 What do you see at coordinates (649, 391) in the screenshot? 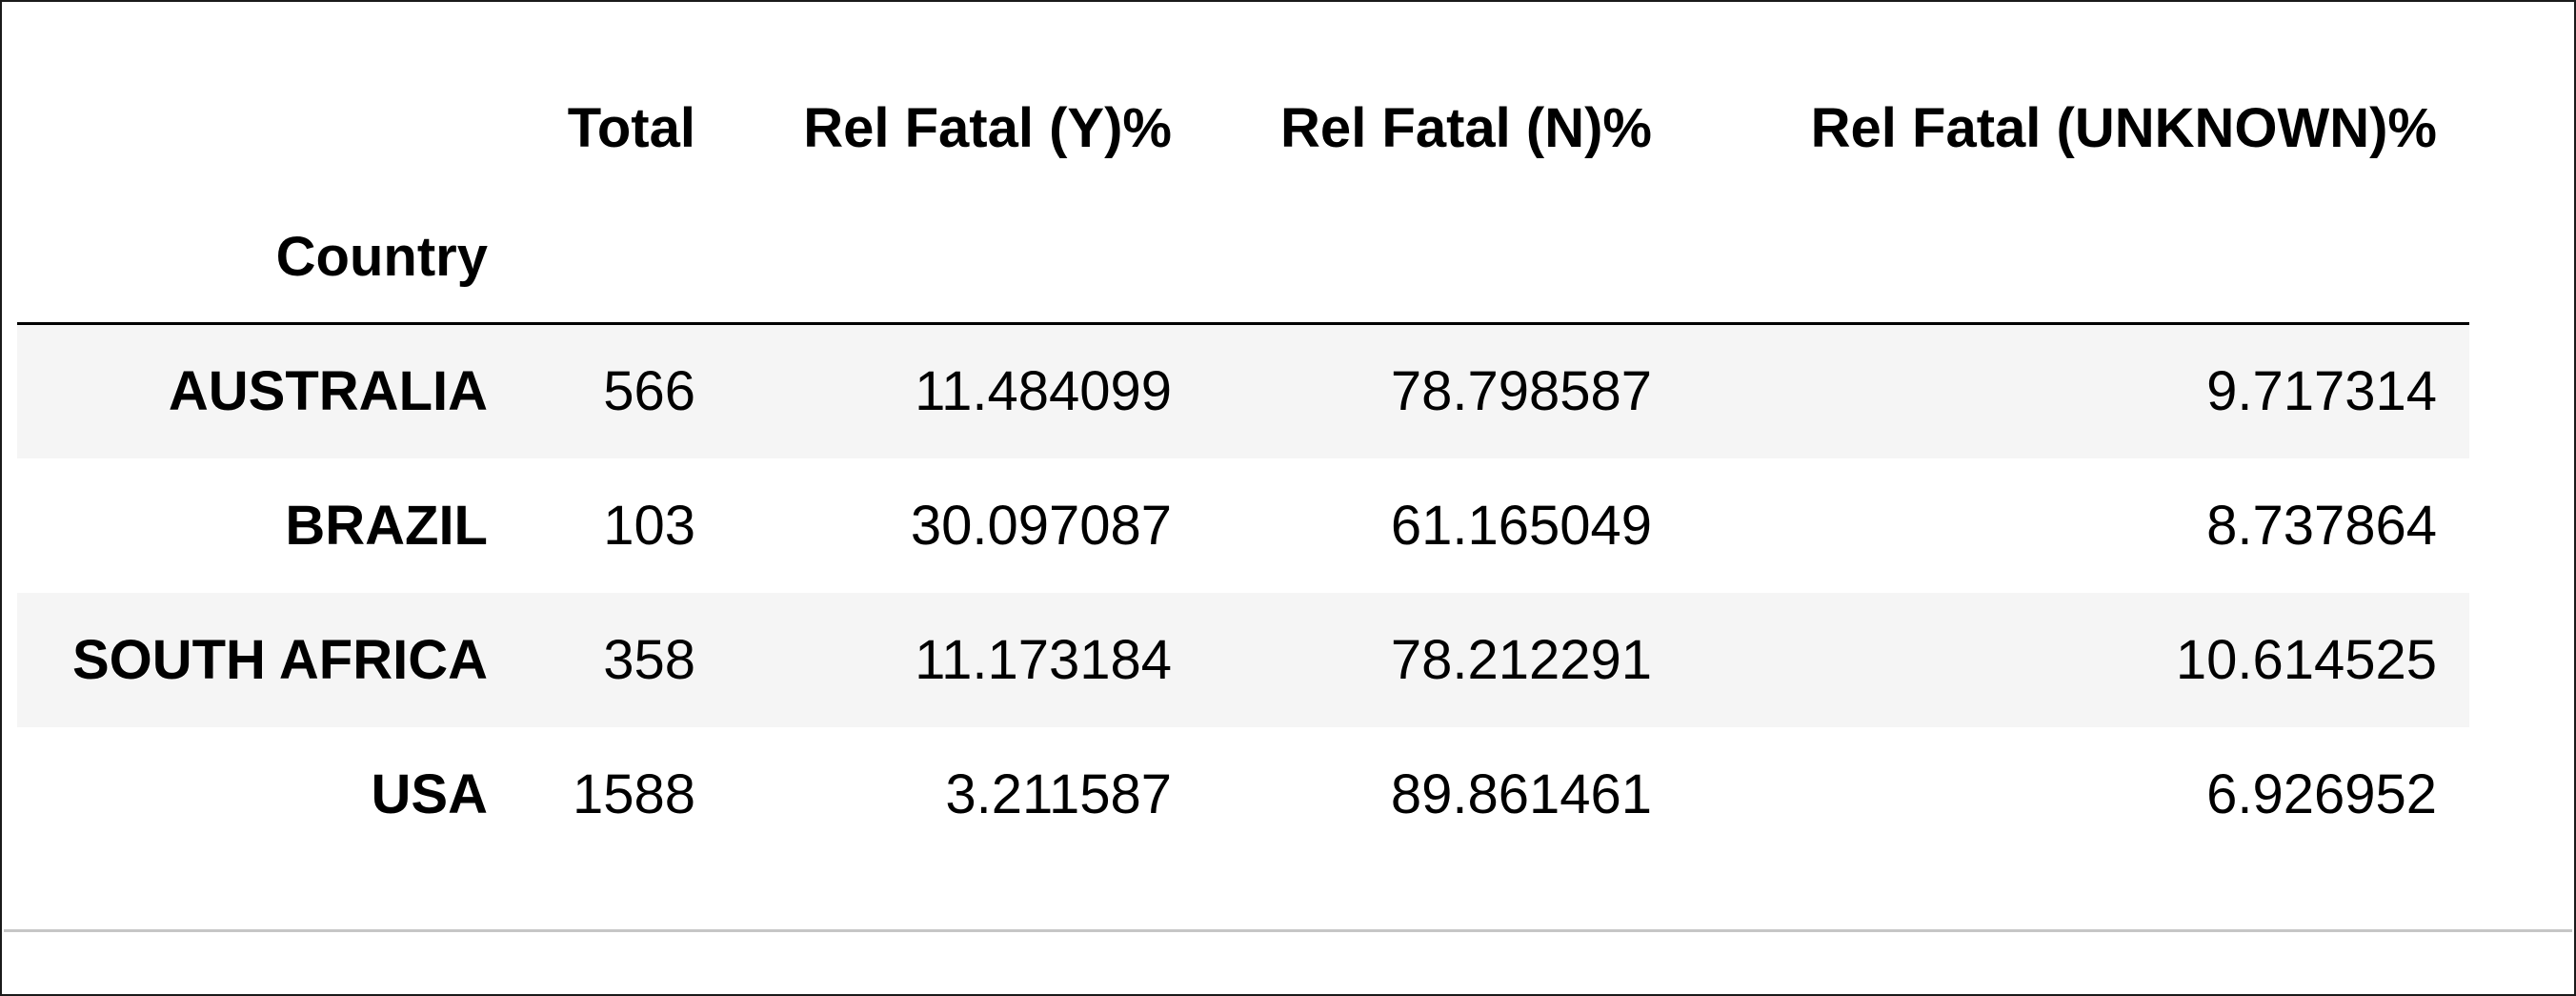
I see `cell-total: 566` at bounding box center [649, 391].